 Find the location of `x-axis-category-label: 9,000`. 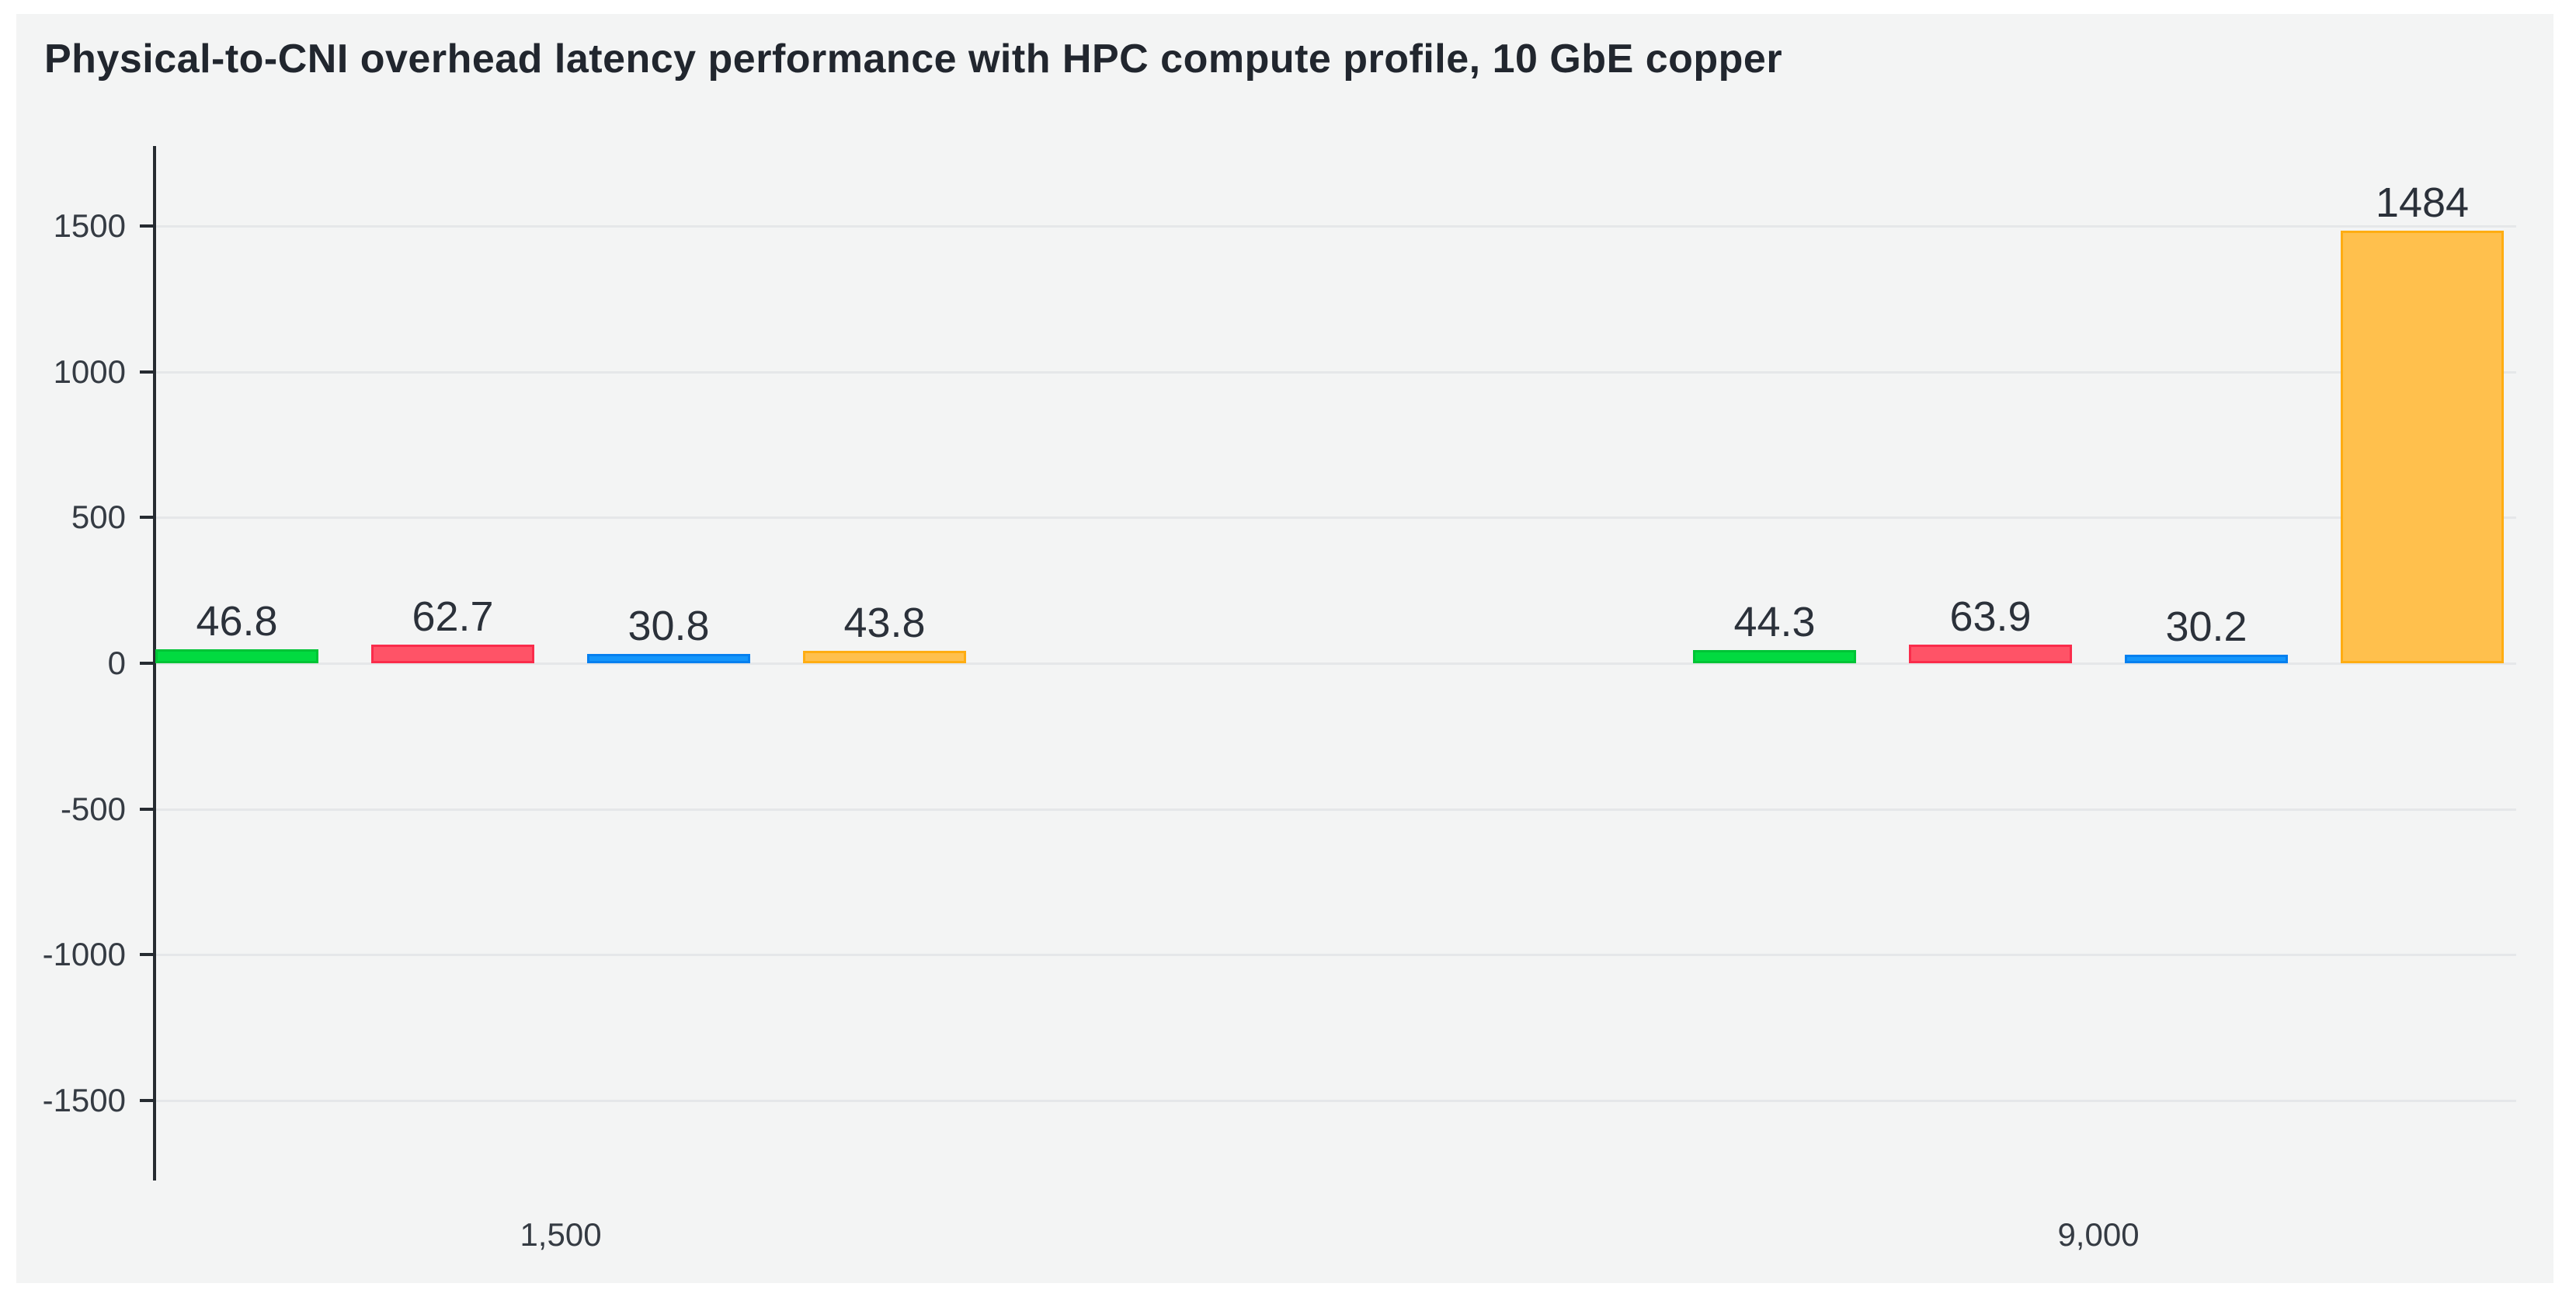

x-axis-category-label: 9,000 is located at coordinates (2098, 1234).